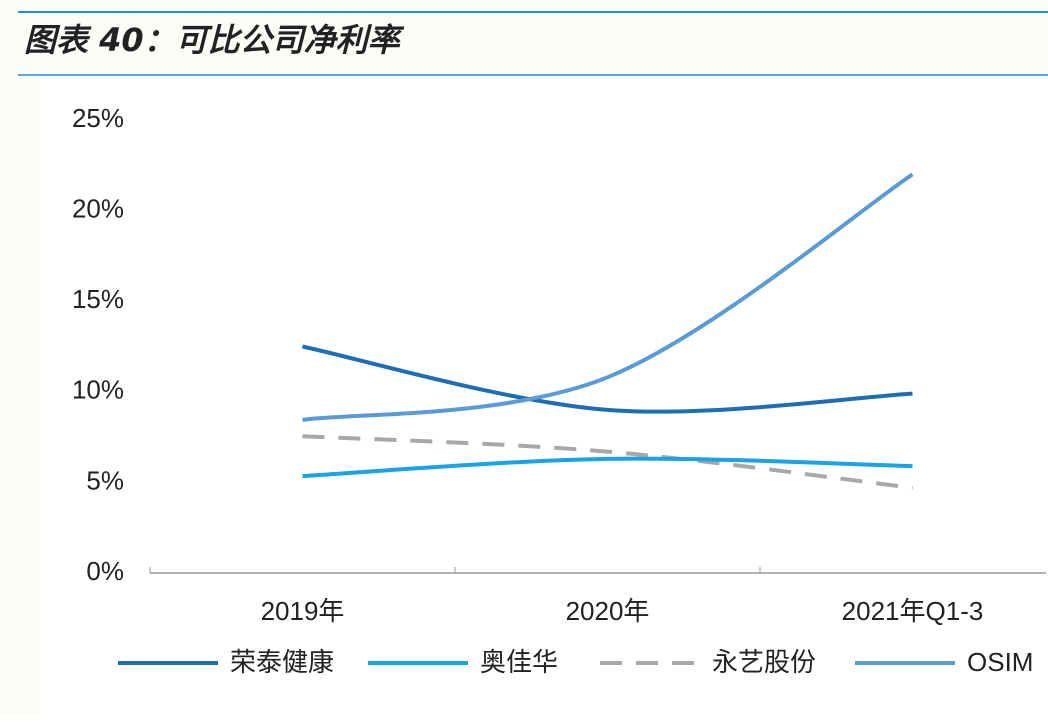 This screenshot has width=1048, height=723. What do you see at coordinates (98, 118) in the screenshot?
I see `y-tick-label: 25%` at bounding box center [98, 118].